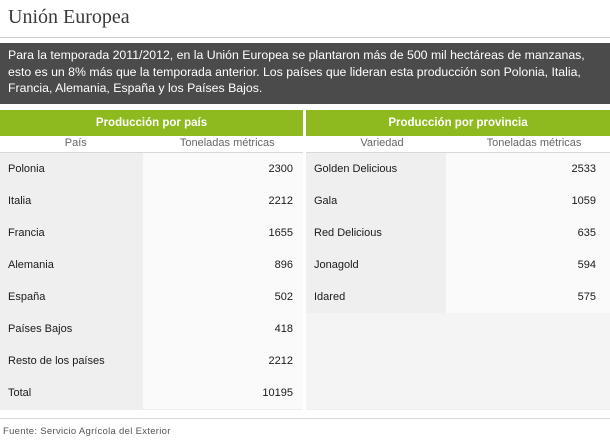 Image resolution: width=610 pixels, height=442 pixels. I want to click on table-row: Italia 2212, so click(151, 200).